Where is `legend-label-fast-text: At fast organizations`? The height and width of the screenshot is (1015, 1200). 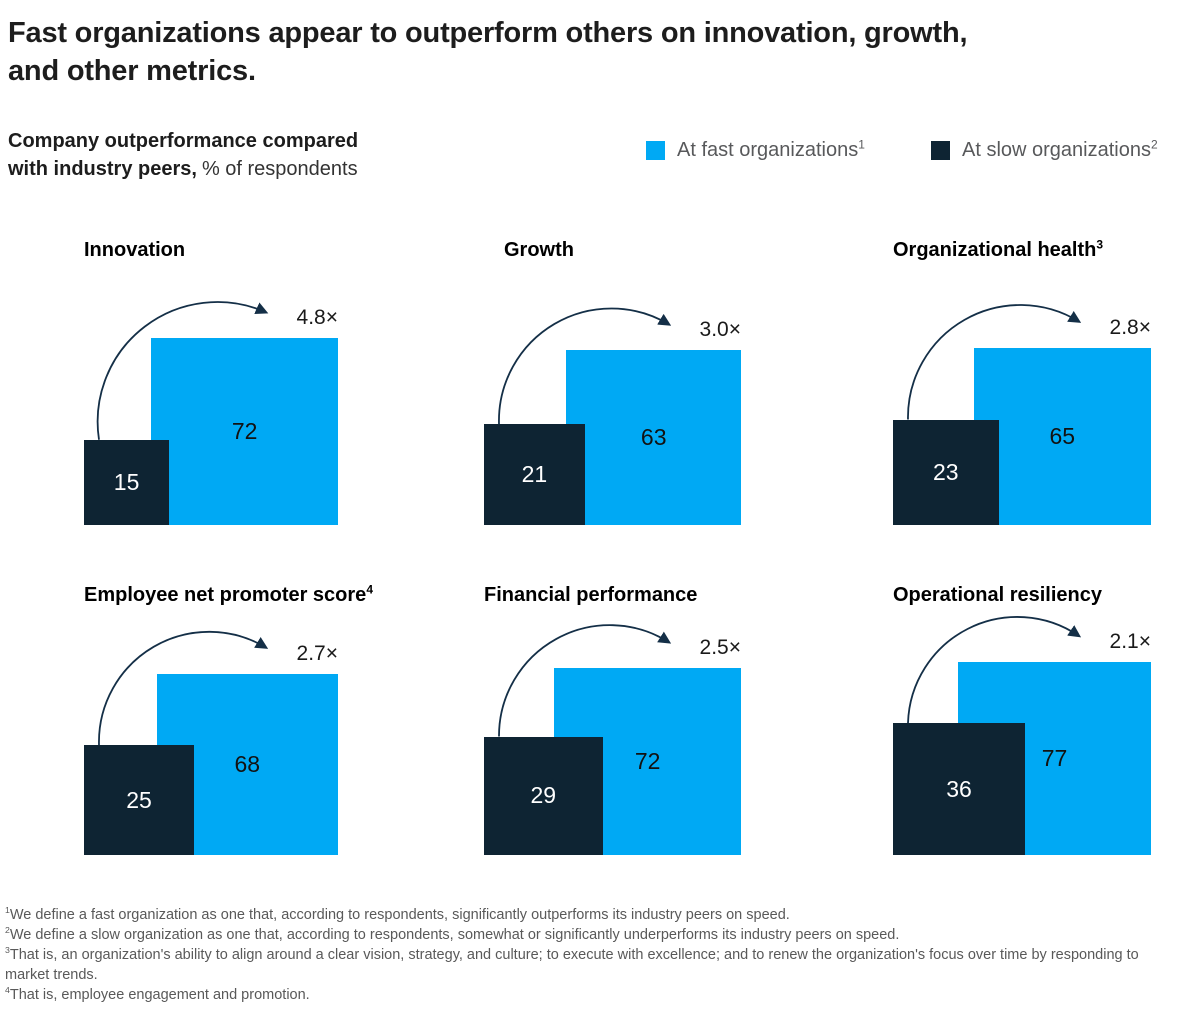 legend-label-fast-text: At fast organizations is located at coordinates (768, 149).